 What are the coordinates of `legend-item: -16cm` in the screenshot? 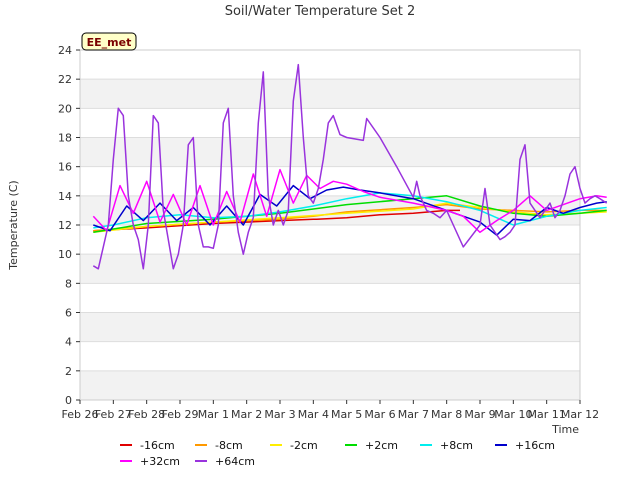 It's located at (147, 445).